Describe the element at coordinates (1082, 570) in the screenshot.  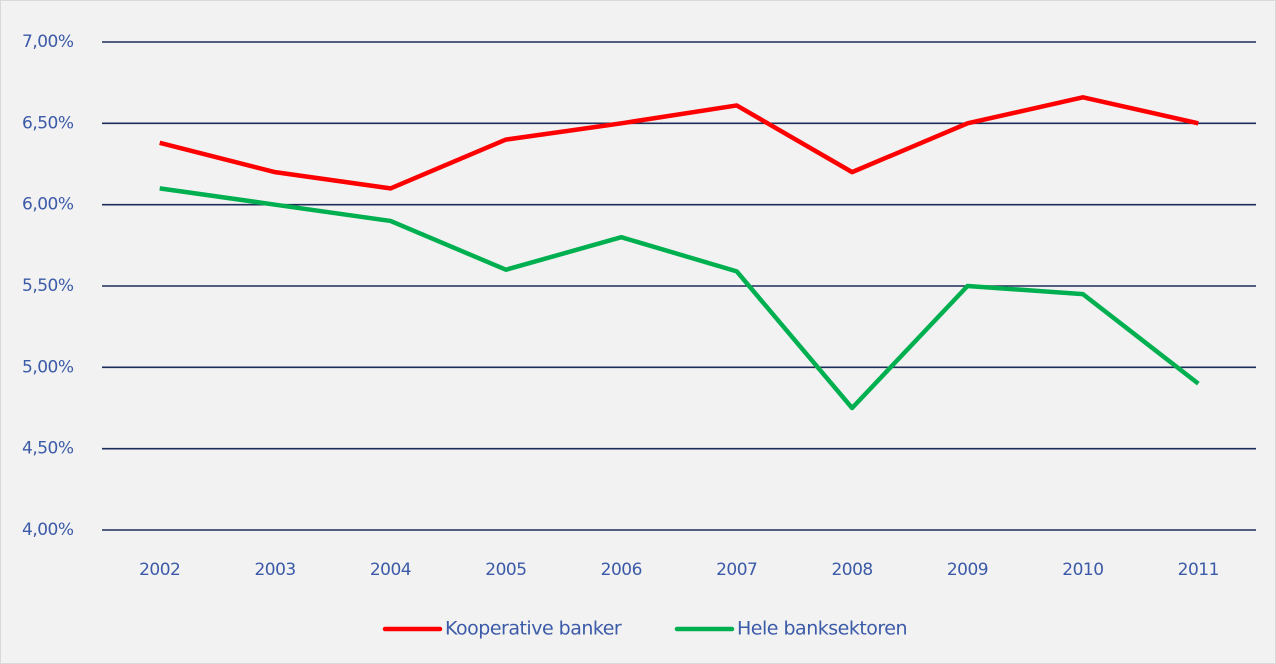
I see `x-tick-label: 2010` at that location.